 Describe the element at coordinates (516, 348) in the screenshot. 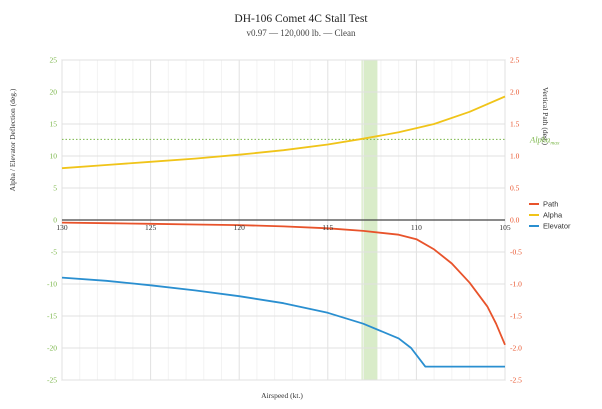

I see `y-right-tick-label: -2.0` at that location.